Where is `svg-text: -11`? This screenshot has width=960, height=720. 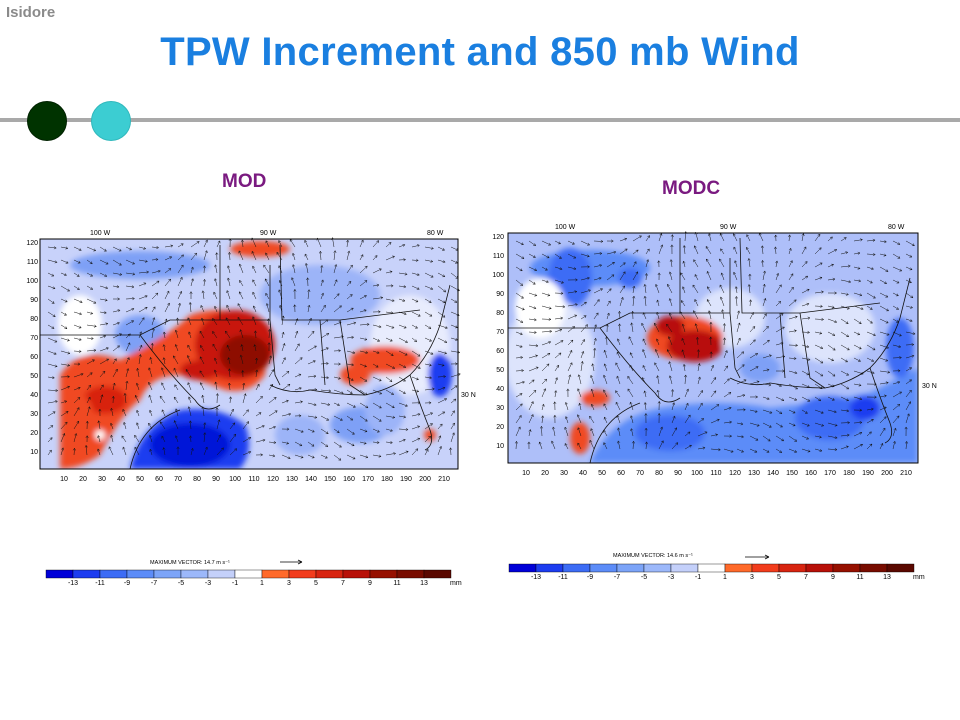 svg-text: -11 is located at coordinates (100, 583).